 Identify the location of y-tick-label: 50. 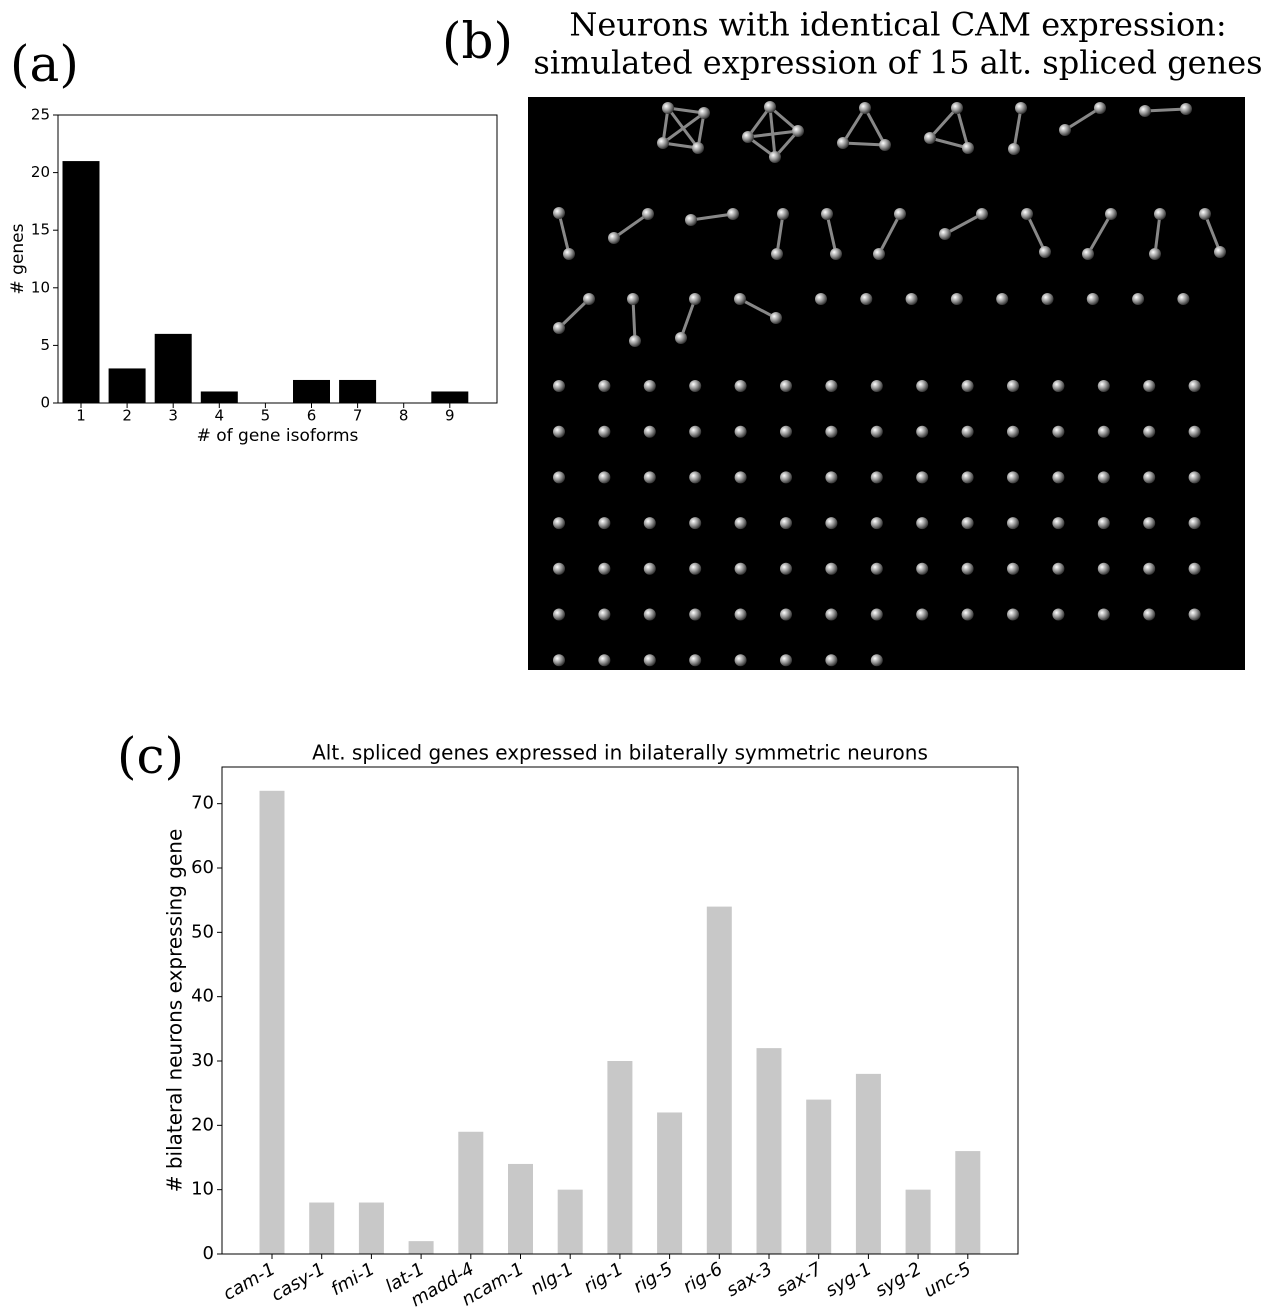
(202, 931).